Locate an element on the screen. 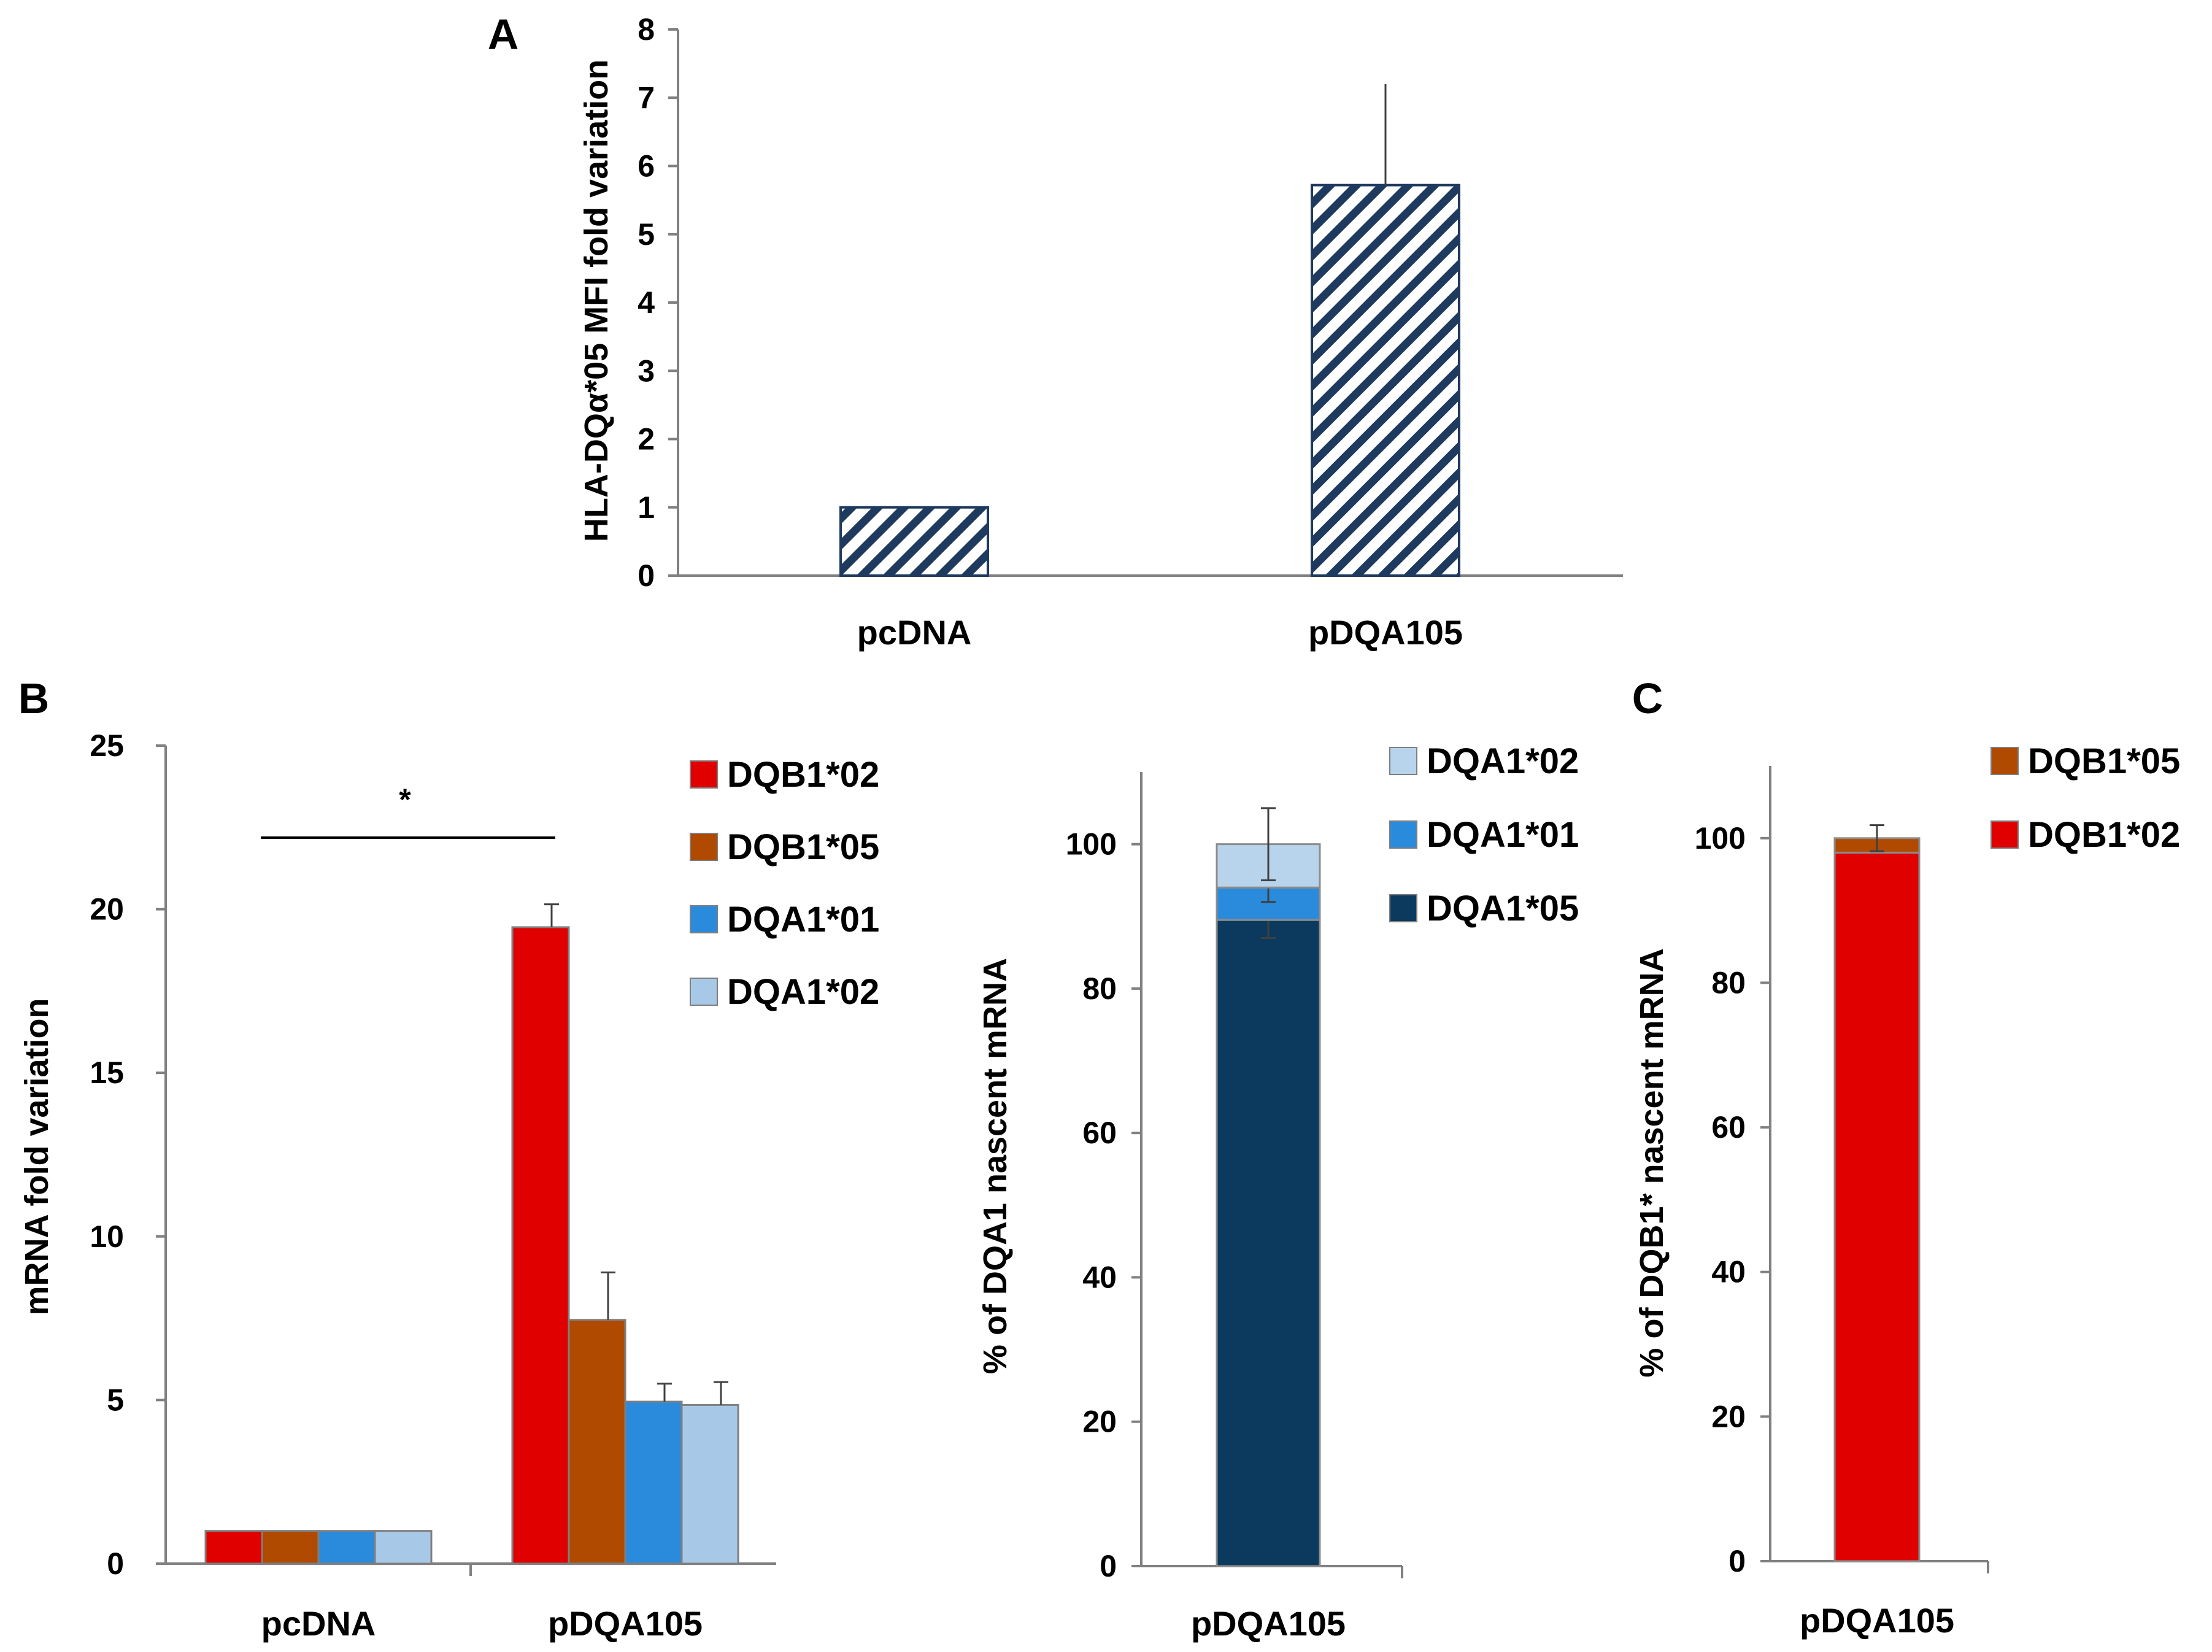  bar-pcDNA-DQB1*05 is located at coordinates (290, 1547).